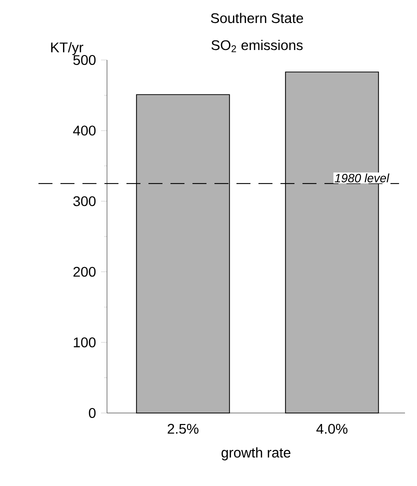 This screenshot has height=486, width=417. I want to click on ref-line-label: 1980 level, so click(362, 178).